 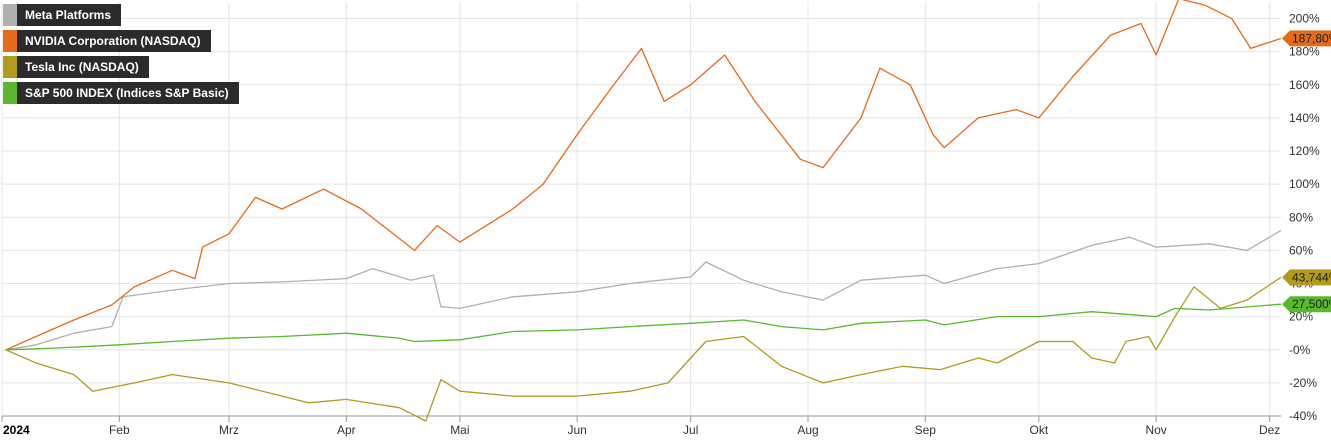 What do you see at coordinates (1311, 277) in the screenshot?
I see `end-value-label: 43,744%` at bounding box center [1311, 277].